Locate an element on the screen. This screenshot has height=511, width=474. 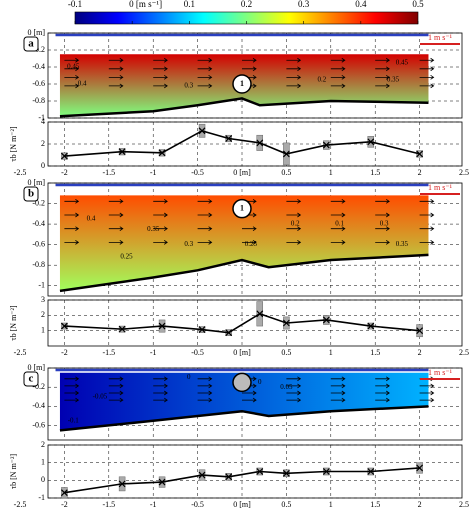
y-tick-label: -0.6 is located at coordinates (38, 243).